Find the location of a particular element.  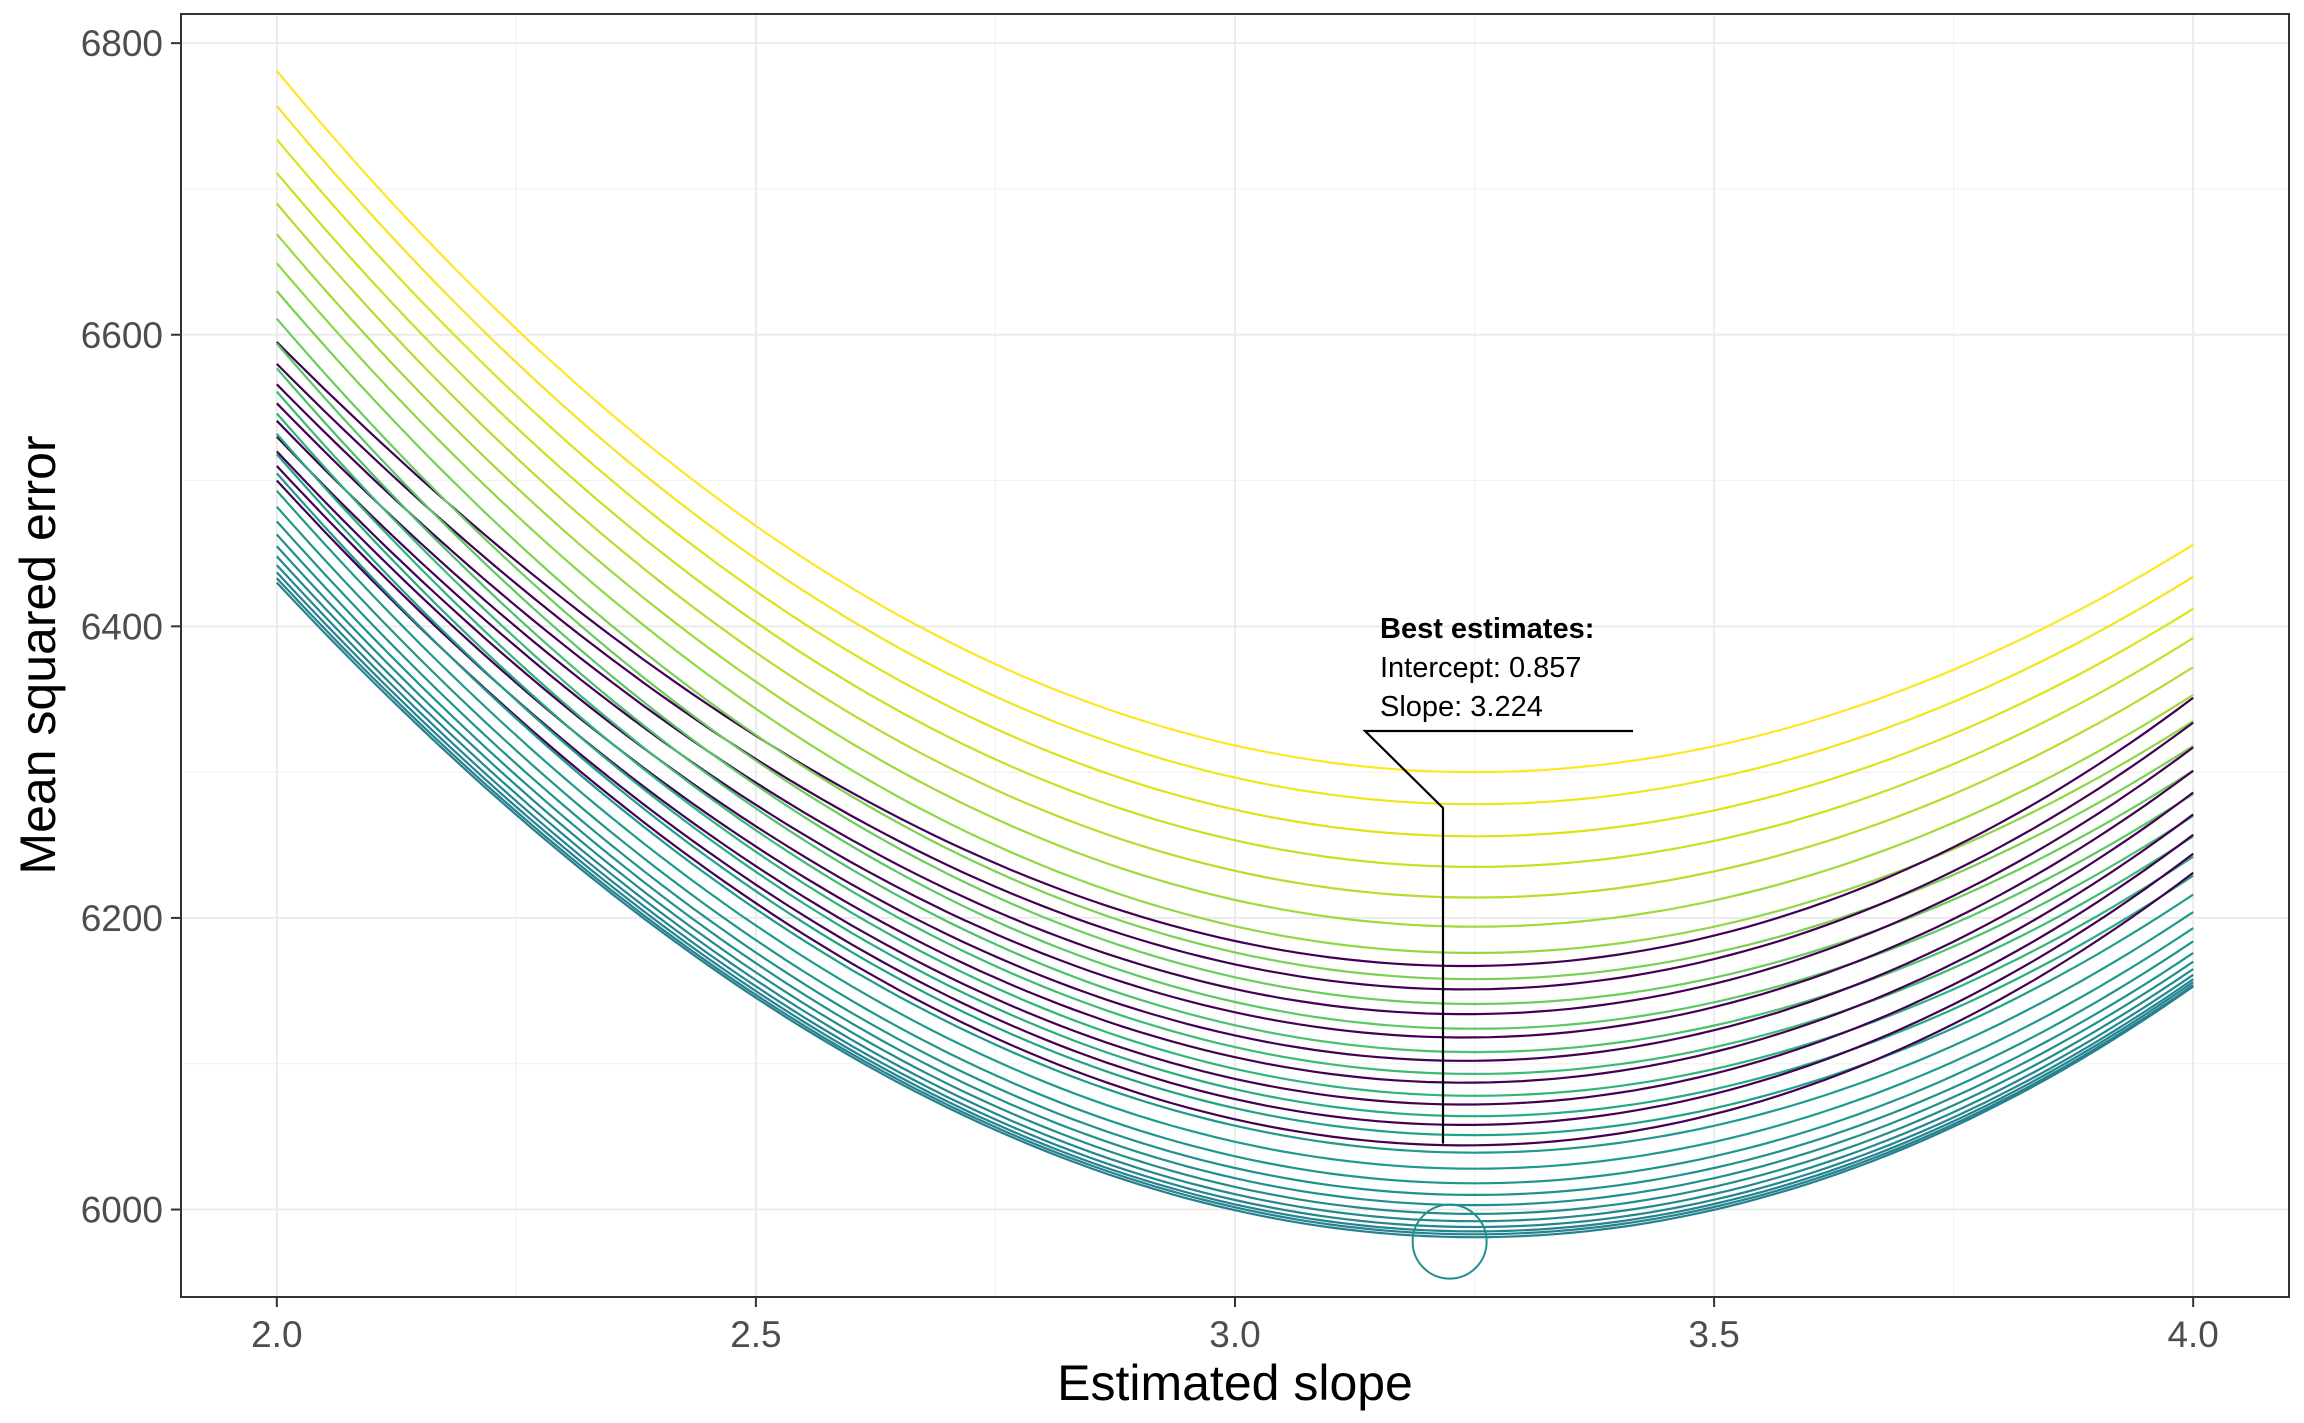

y-tick-label-4: 6800 is located at coordinates (122, 43).